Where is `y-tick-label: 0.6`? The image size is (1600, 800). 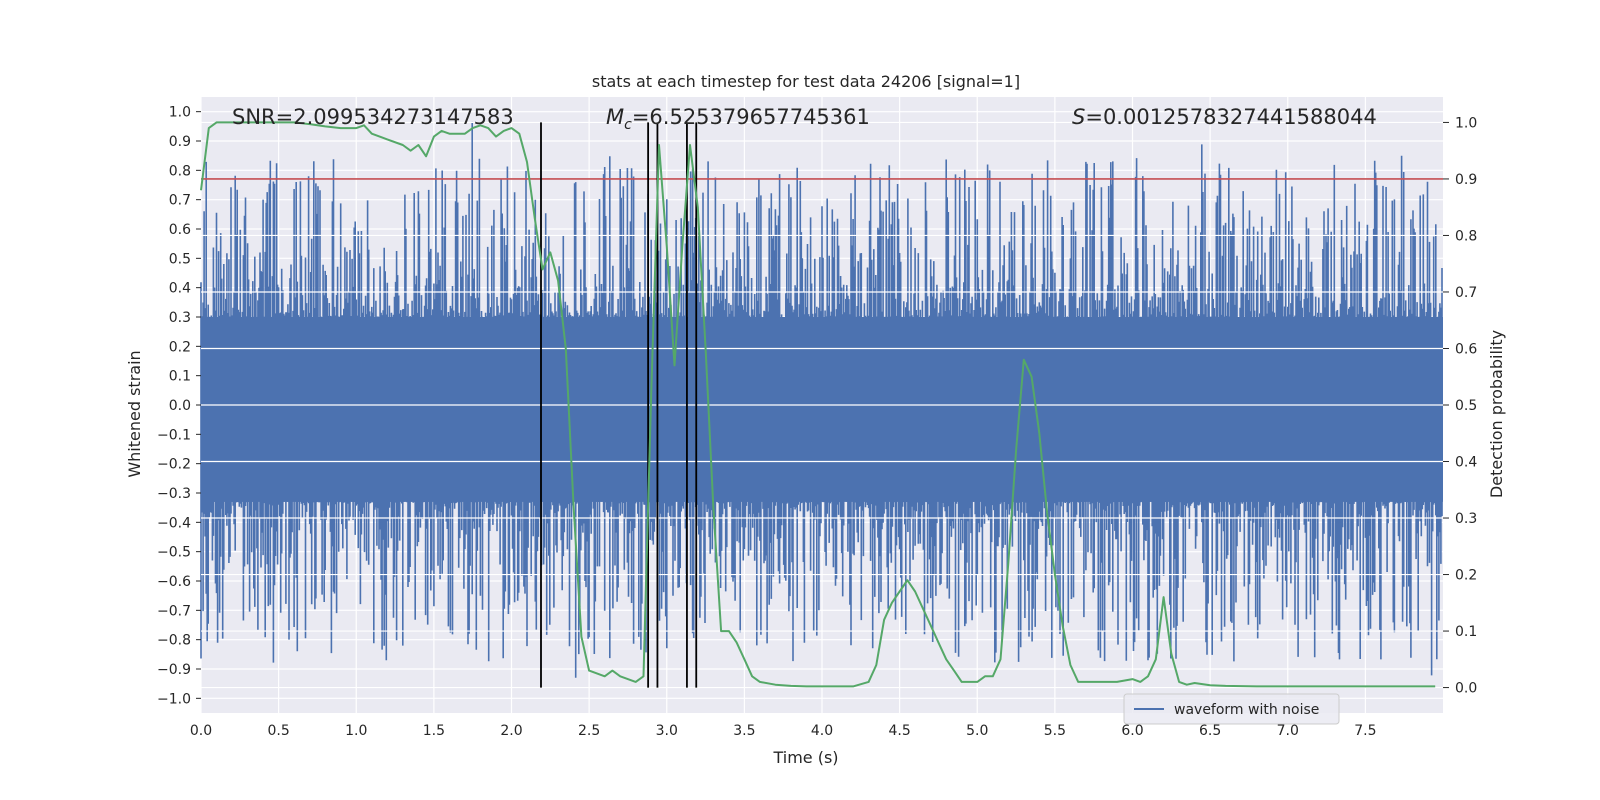
y-tick-label: 0.6 is located at coordinates (180, 230).